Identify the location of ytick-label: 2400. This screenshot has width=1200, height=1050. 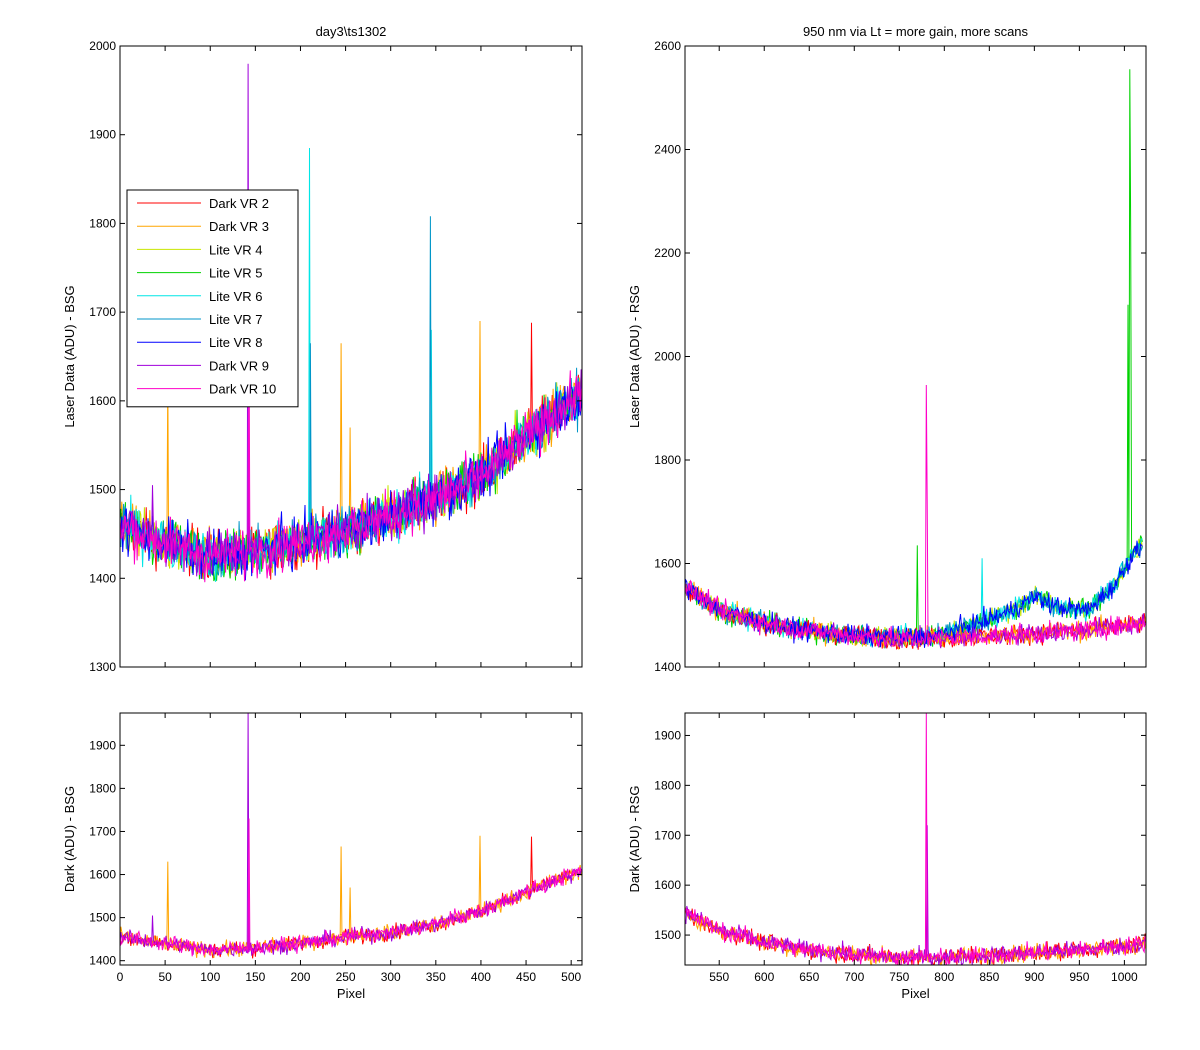
(667, 150).